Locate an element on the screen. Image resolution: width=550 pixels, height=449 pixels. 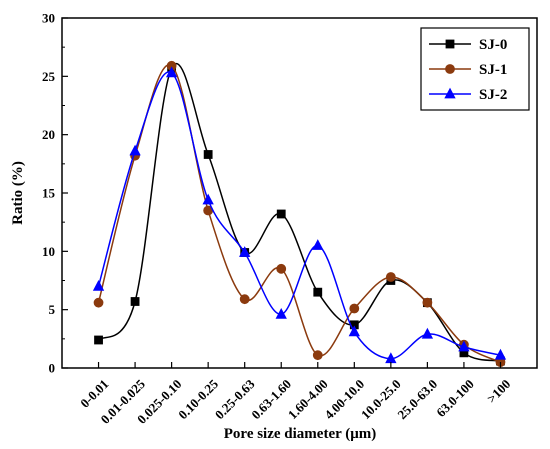
x-tick-label: 0-0.01 is located at coordinates (94, 393).